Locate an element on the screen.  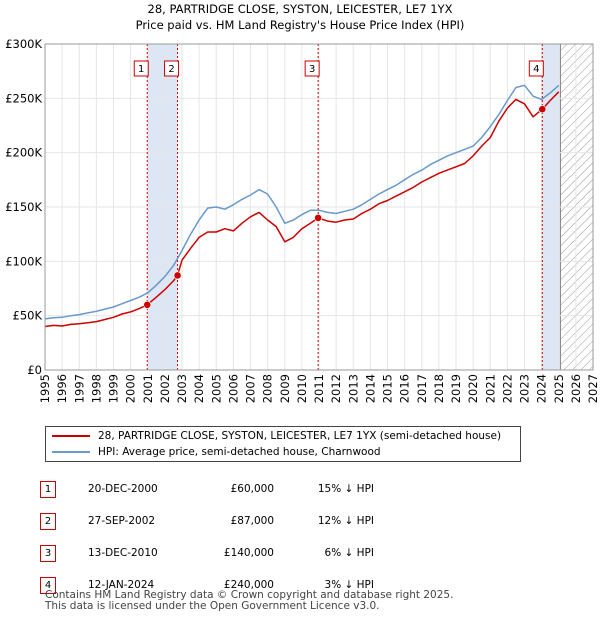
sale-number-badge: 1 is located at coordinates (48, 489).